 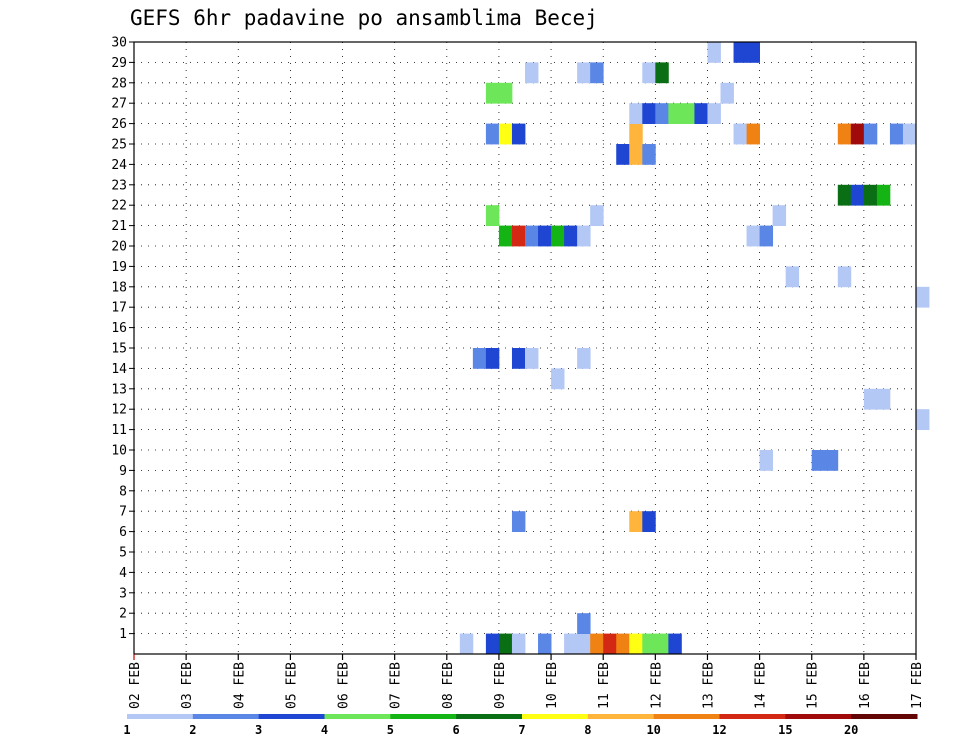 I want to click on y-tick-label: 27, so click(x=119, y=104).